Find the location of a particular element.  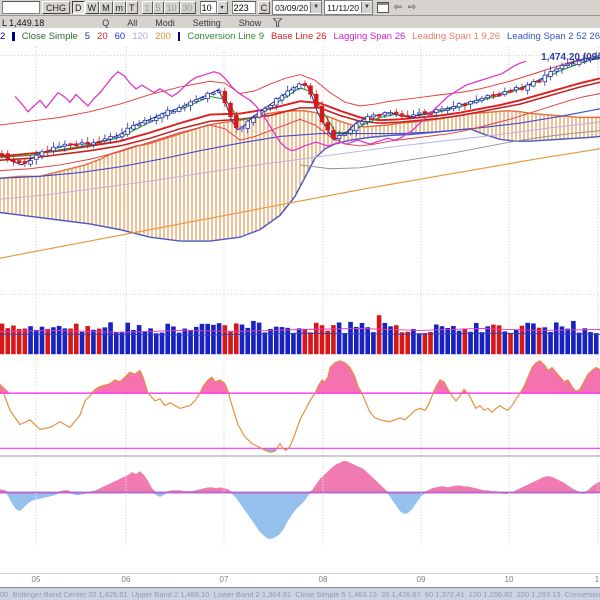

minute-button-5: 5 is located at coordinates (158, 7).